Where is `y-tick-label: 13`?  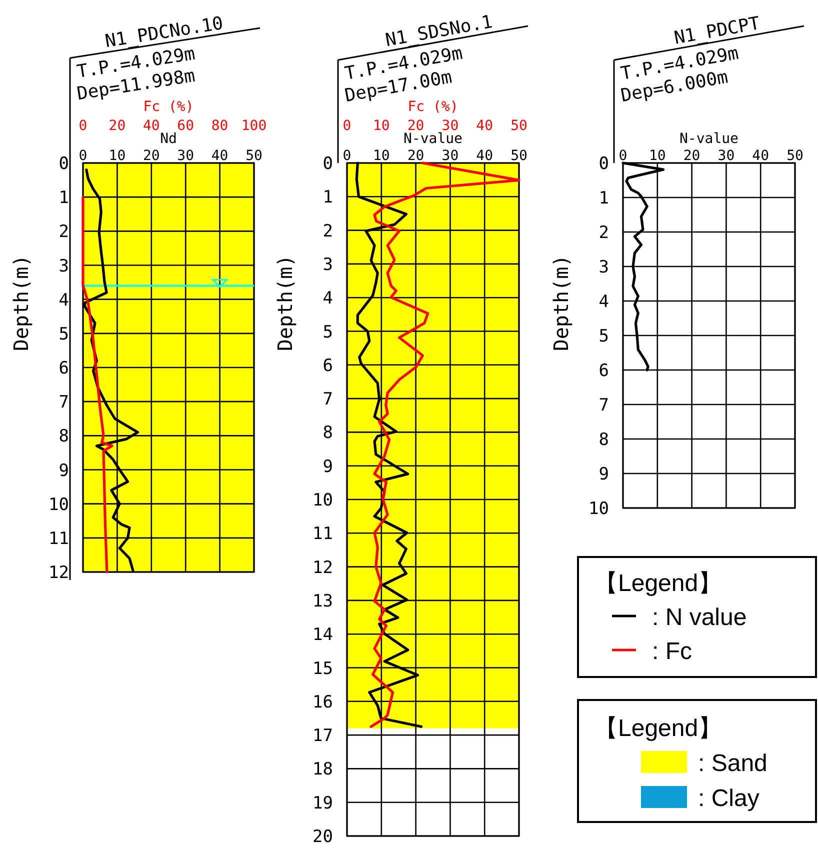 y-tick-label: 13 is located at coordinates (322, 601).